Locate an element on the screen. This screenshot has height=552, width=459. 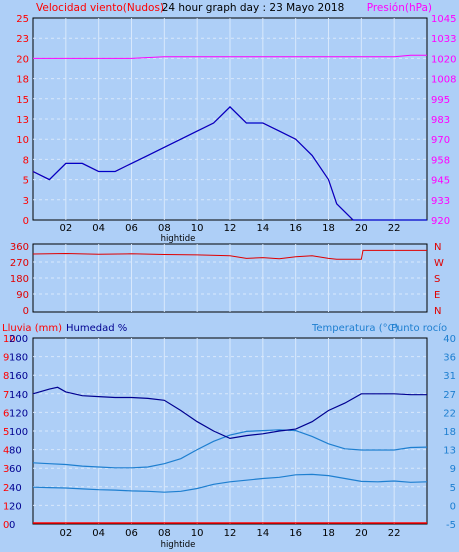
direction-axis-ticks: 360 270 180 90 0 is located at coordinates (19, 279).